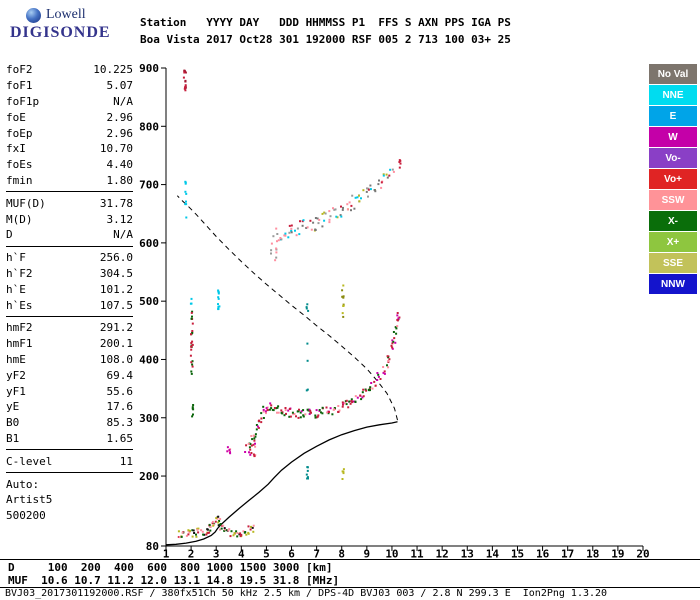  What do you see at coordinates (19, 305) in the screenshot?
I see `param-label: h`Es` at bounding box center [19, 305].